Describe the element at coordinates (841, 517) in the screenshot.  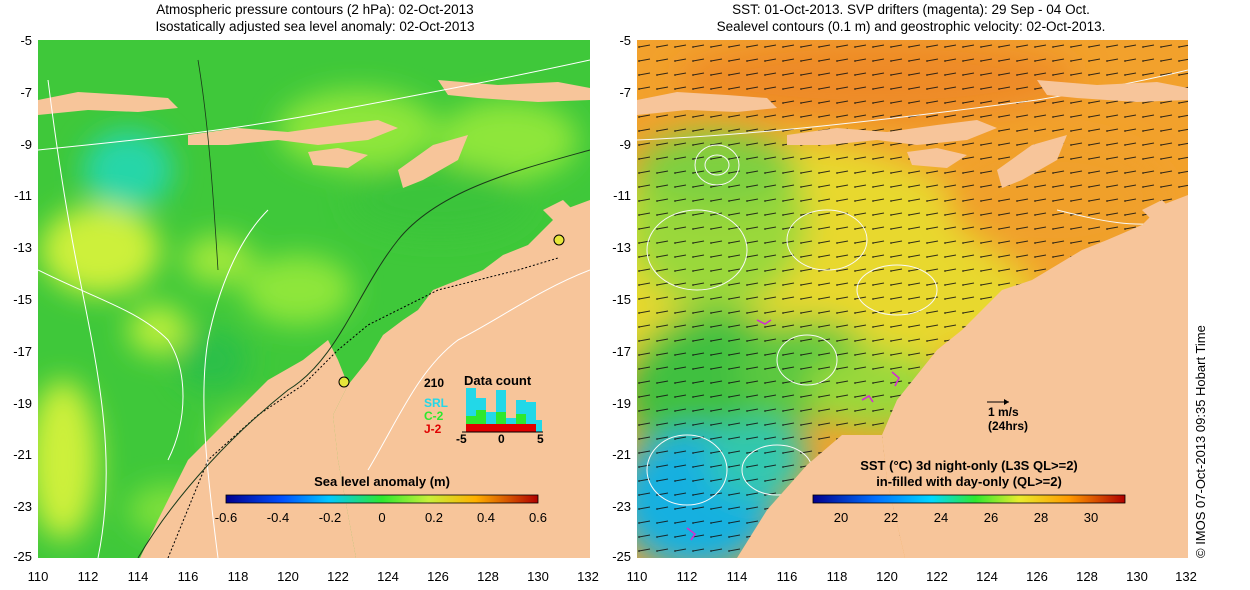
I see `sst-colorbar-tick: 20` at that location.